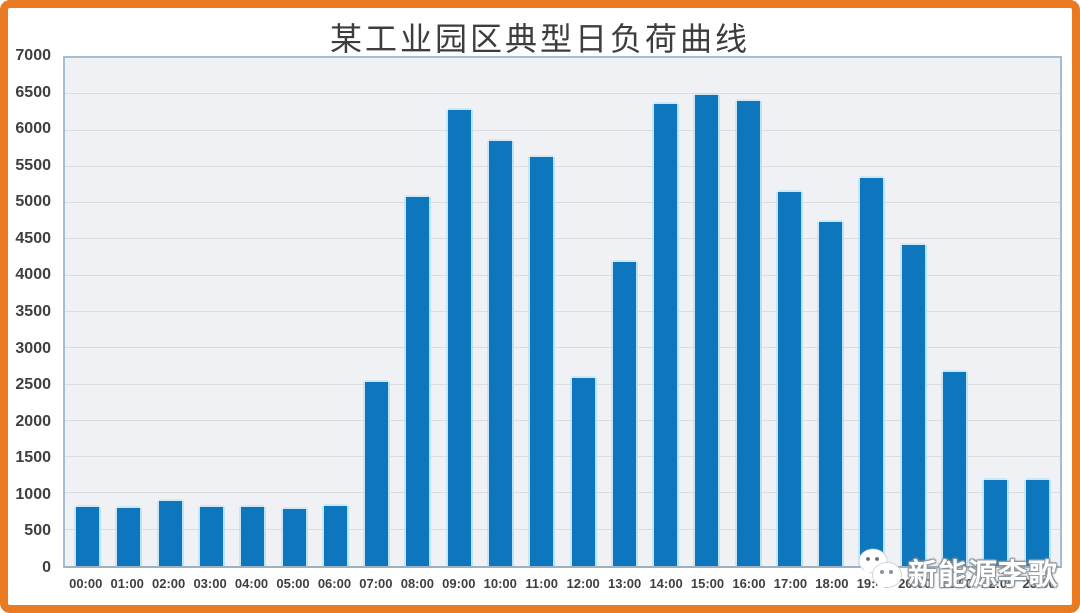  Describe the element at coordinates (790, 583) in the screenshot. I see `x-tick-label-17:00: 17:00` at that location.